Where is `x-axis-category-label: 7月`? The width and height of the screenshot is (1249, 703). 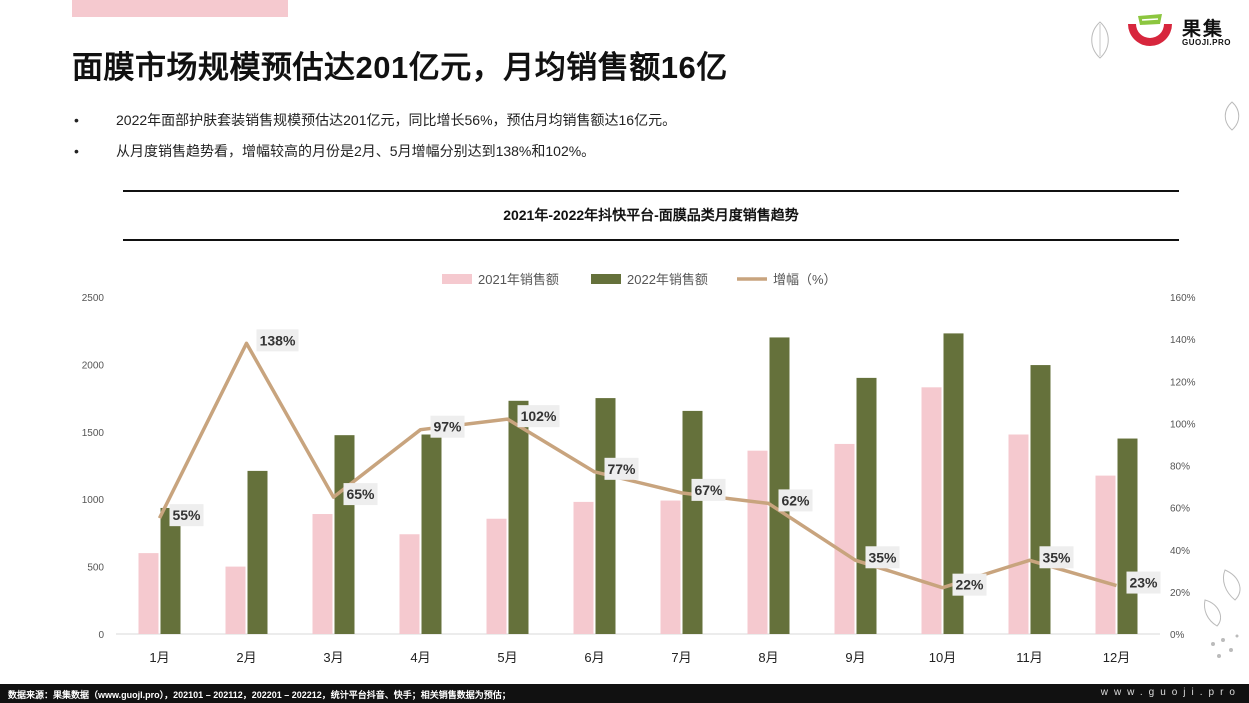
x-axis-category-label: 7月 is located at coordinates (681, 657).